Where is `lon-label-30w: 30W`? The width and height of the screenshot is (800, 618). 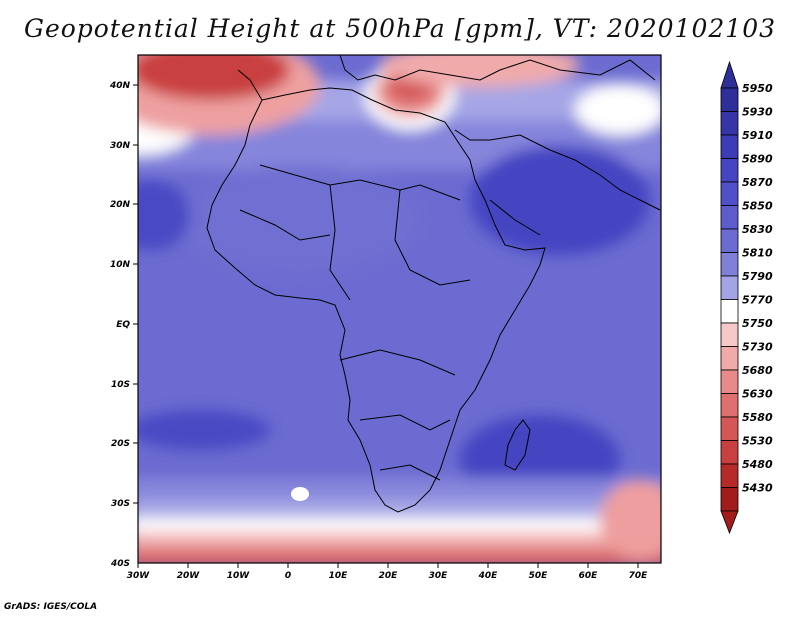
lon-label-30w: 30W is located at coordinates (139, 576).